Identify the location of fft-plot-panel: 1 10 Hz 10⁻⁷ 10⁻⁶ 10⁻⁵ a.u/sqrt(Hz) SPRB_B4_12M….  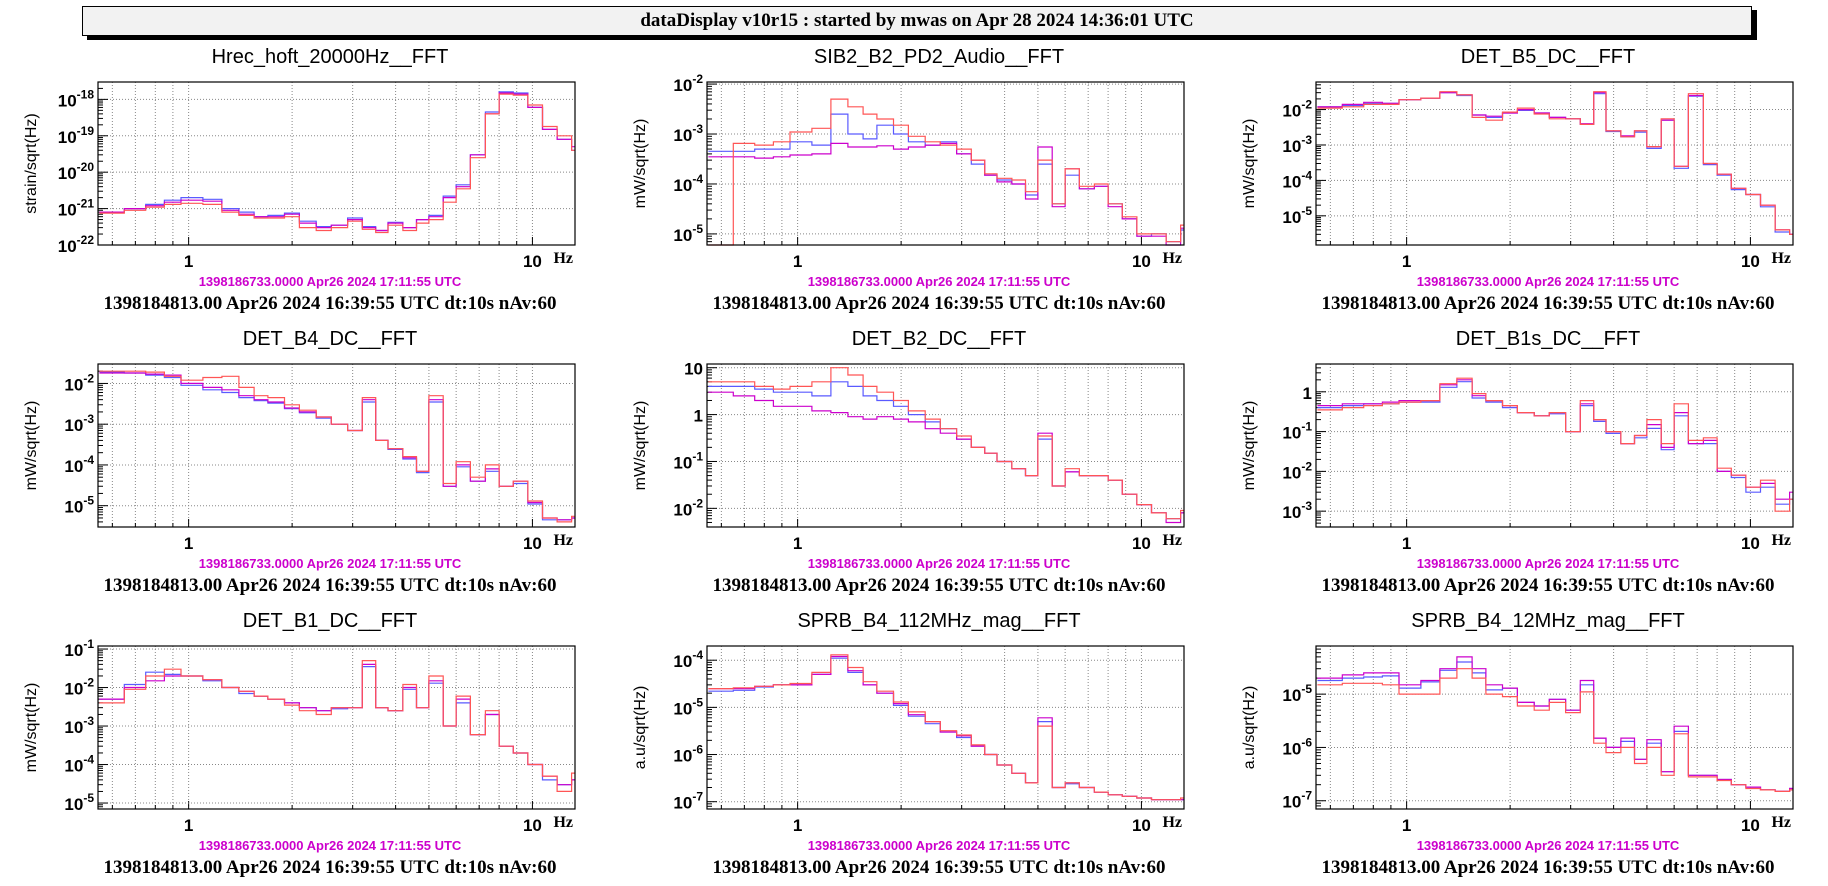
(1522, 745).